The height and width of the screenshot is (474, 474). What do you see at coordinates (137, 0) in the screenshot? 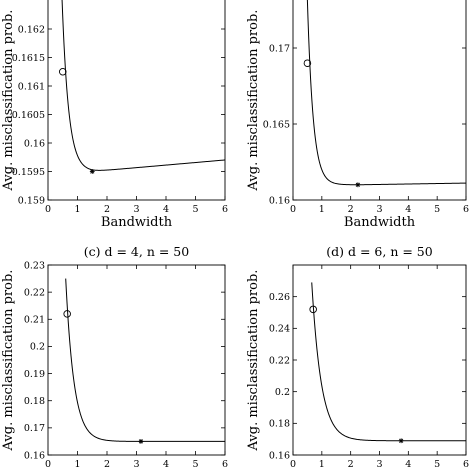
I see `panel-title: (a) d = 2, n = 50` at bounding box center [137, 0].